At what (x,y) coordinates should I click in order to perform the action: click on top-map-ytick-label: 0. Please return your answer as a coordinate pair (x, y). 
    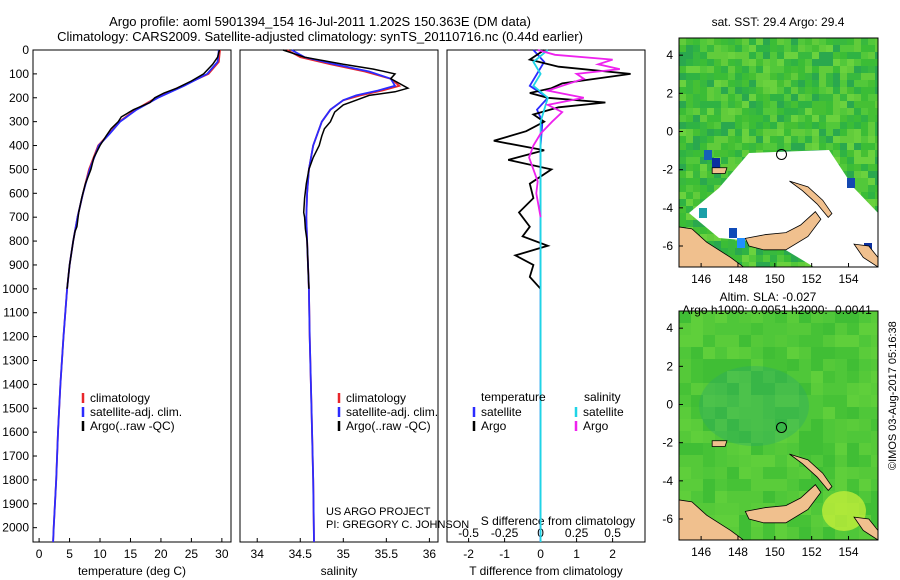
    Looking at the image, I should click on (669, 132).